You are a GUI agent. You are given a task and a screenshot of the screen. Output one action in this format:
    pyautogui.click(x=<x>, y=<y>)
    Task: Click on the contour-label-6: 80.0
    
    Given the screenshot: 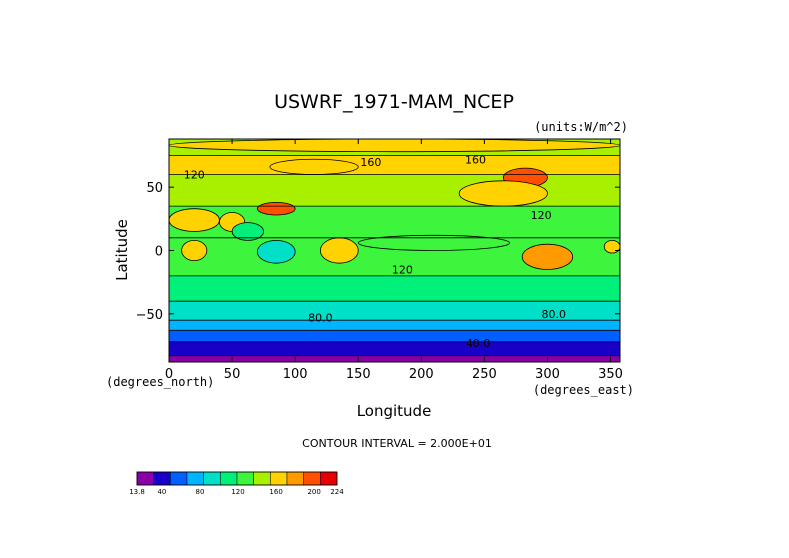 What is the action you would take?
    pyautogui.click(x=554, y=314)
    